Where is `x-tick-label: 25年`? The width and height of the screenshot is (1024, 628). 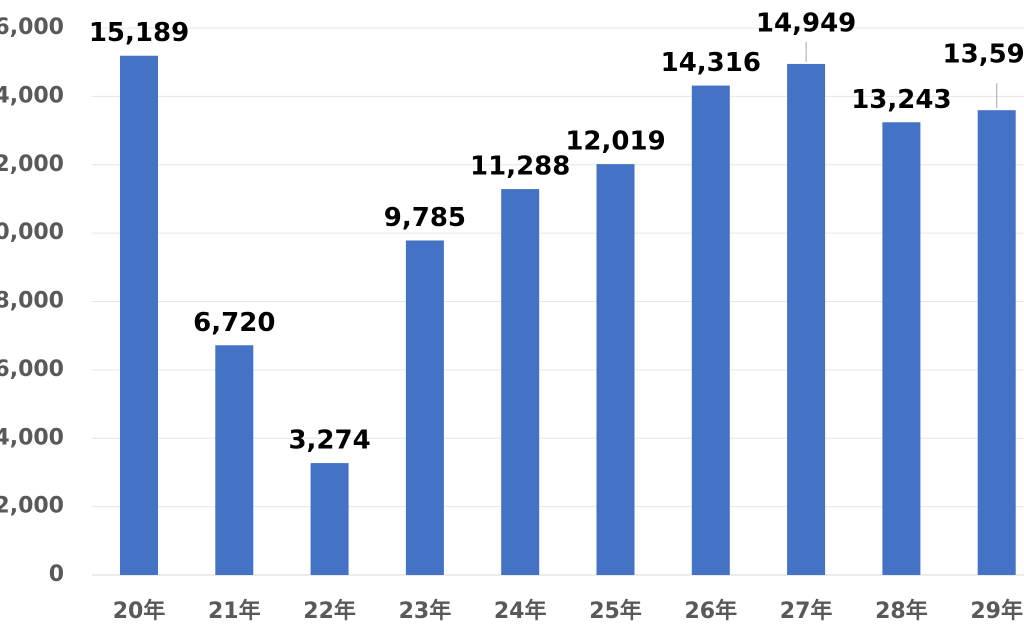 x-tick-label: 25年 is located at coordinates (615, 611).